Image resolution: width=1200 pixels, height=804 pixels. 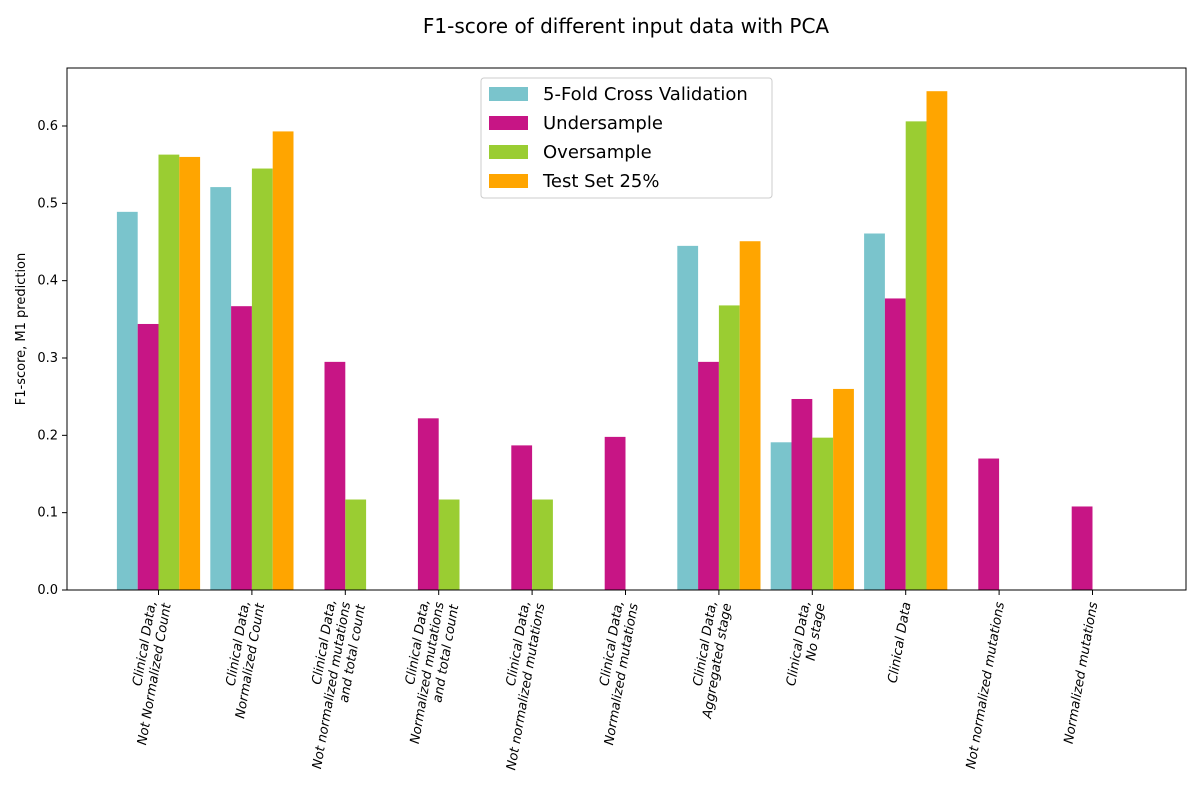 What do you see at coordinates (713, 660) in the screenshot?
I see `x-tick-label: Clinical Data,Aggregated stage` at bounding box center [713, 660].